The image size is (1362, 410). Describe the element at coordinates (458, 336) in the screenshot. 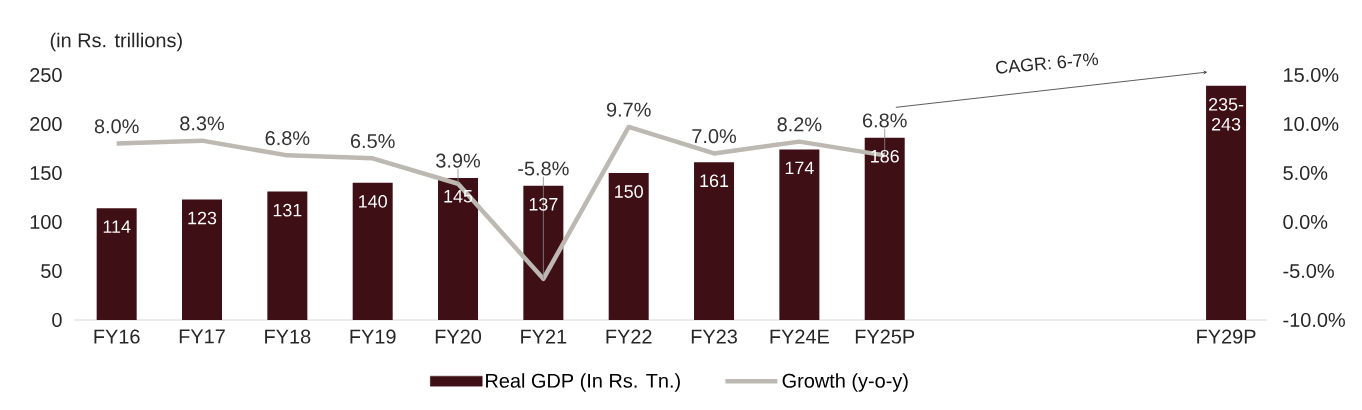

I see `x-tick-label: FY20` at that location.